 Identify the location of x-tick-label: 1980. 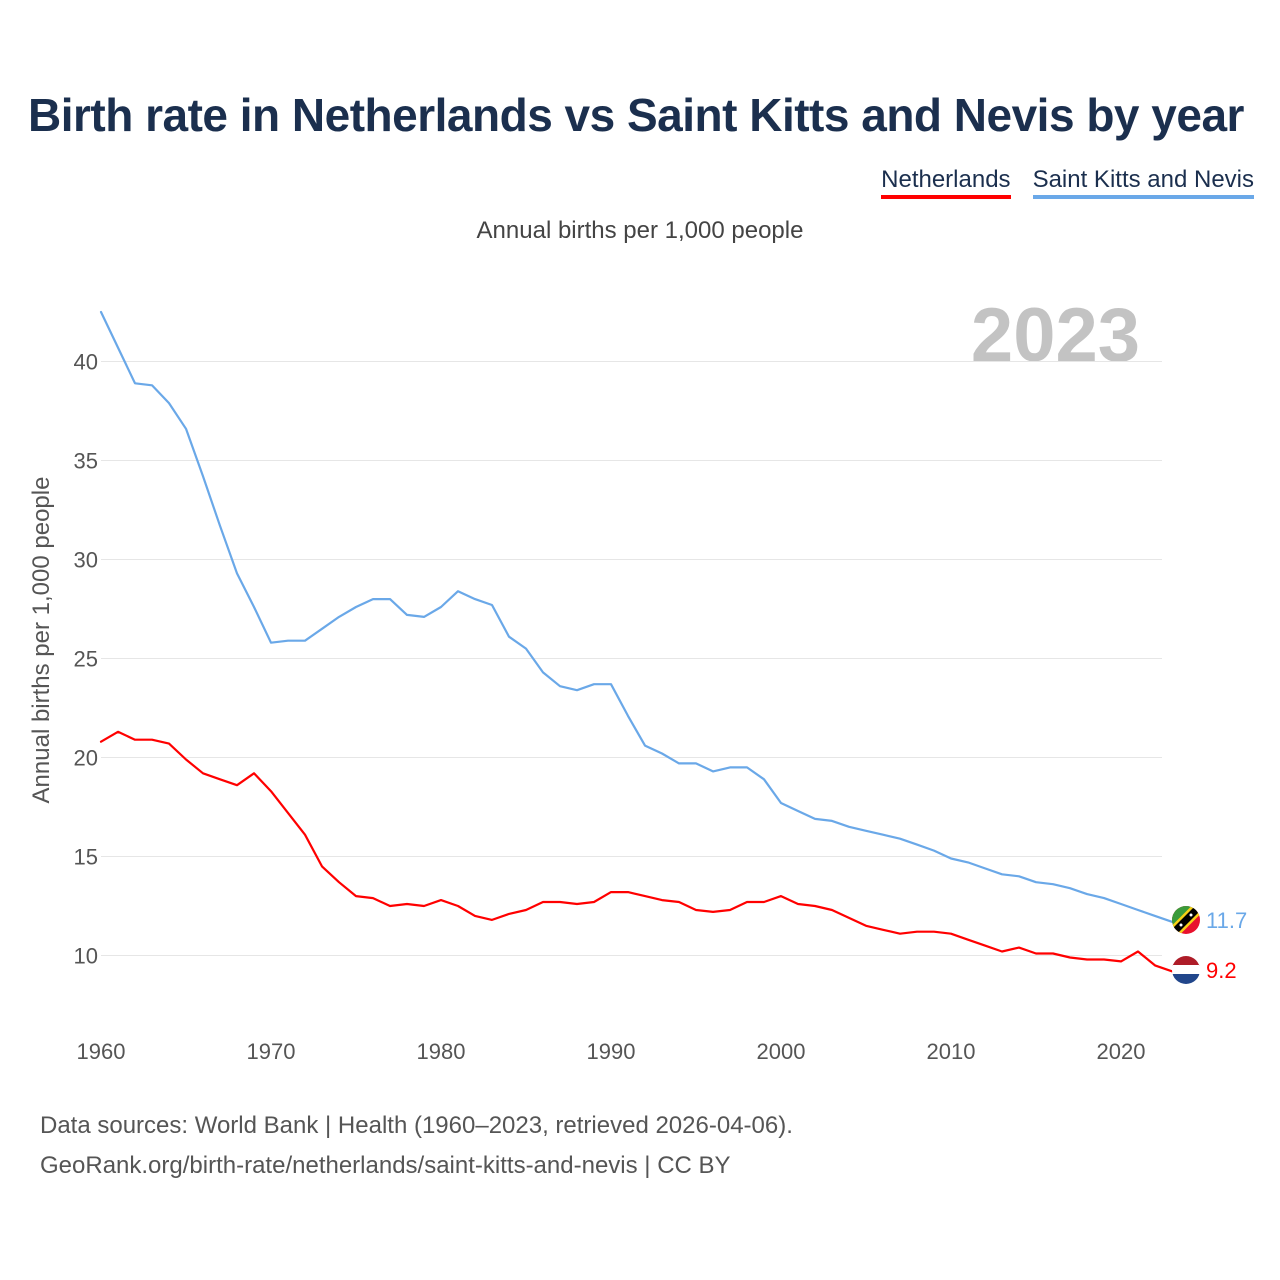
(441, 1051).